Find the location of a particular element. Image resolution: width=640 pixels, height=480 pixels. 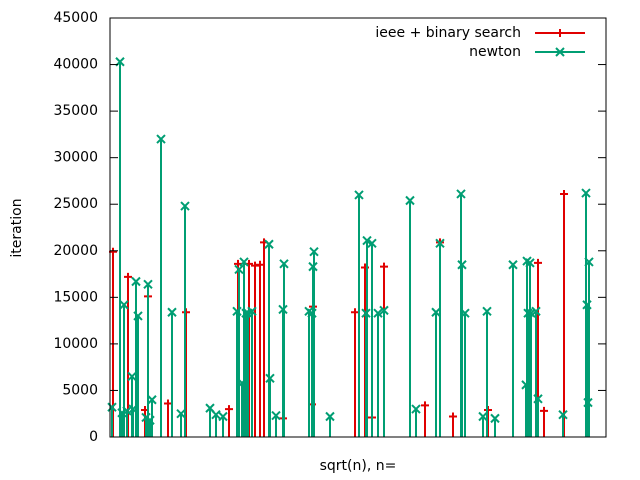

y-tick-label: 5000 is located at coordinates (80, 390).